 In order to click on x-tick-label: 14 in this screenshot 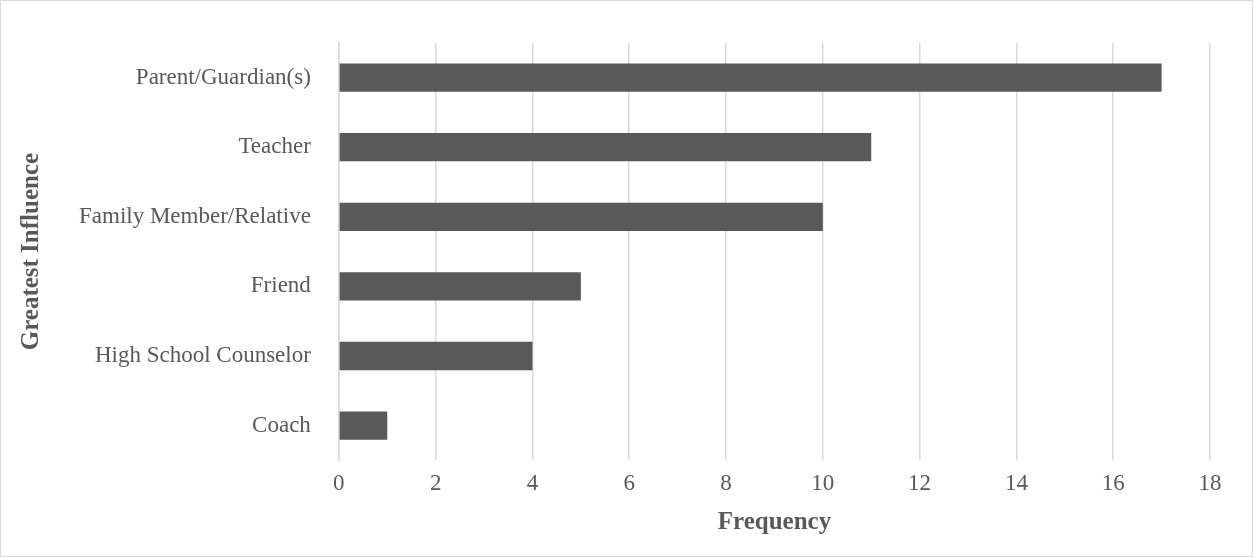, I will do `click(1016, 483)`.